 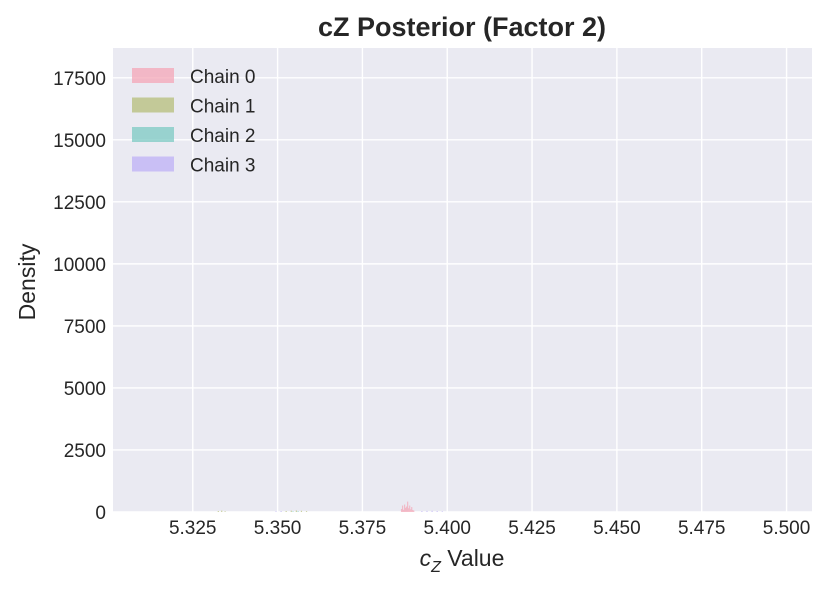 What do you see at coordinates (223, 136) in the screenshot?
I see `legend-label: Chain 2` at bounding box center [223, 136].